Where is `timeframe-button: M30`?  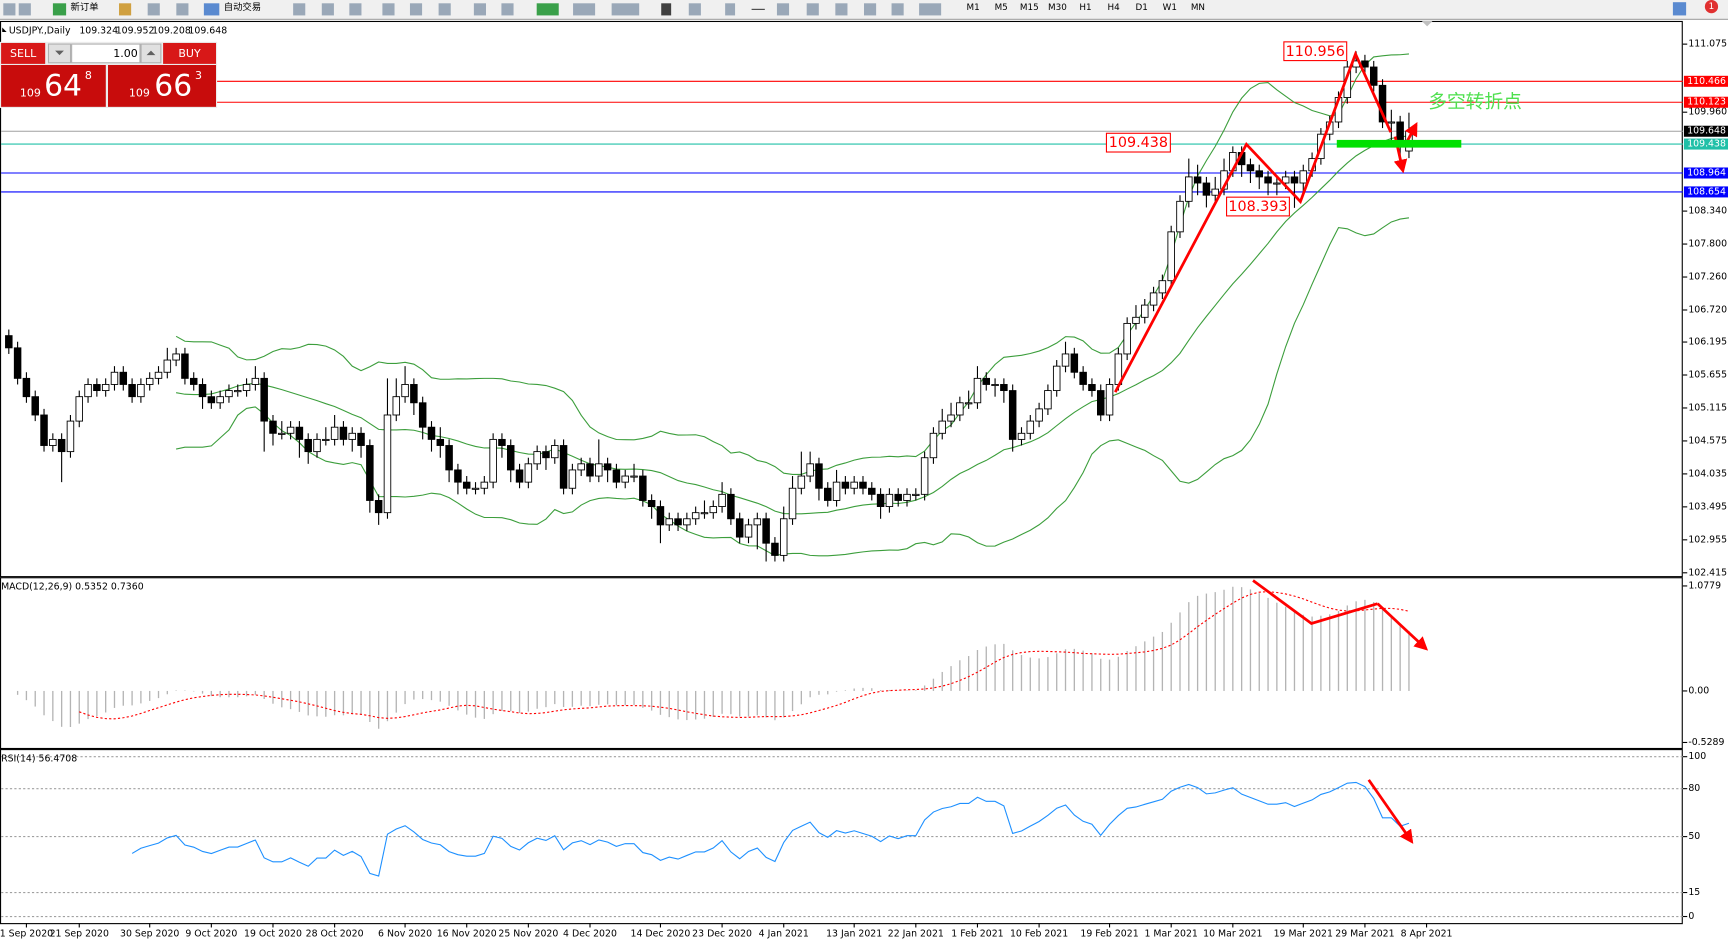
timeframe-button: M30 is located at coordinates (1057, 8).